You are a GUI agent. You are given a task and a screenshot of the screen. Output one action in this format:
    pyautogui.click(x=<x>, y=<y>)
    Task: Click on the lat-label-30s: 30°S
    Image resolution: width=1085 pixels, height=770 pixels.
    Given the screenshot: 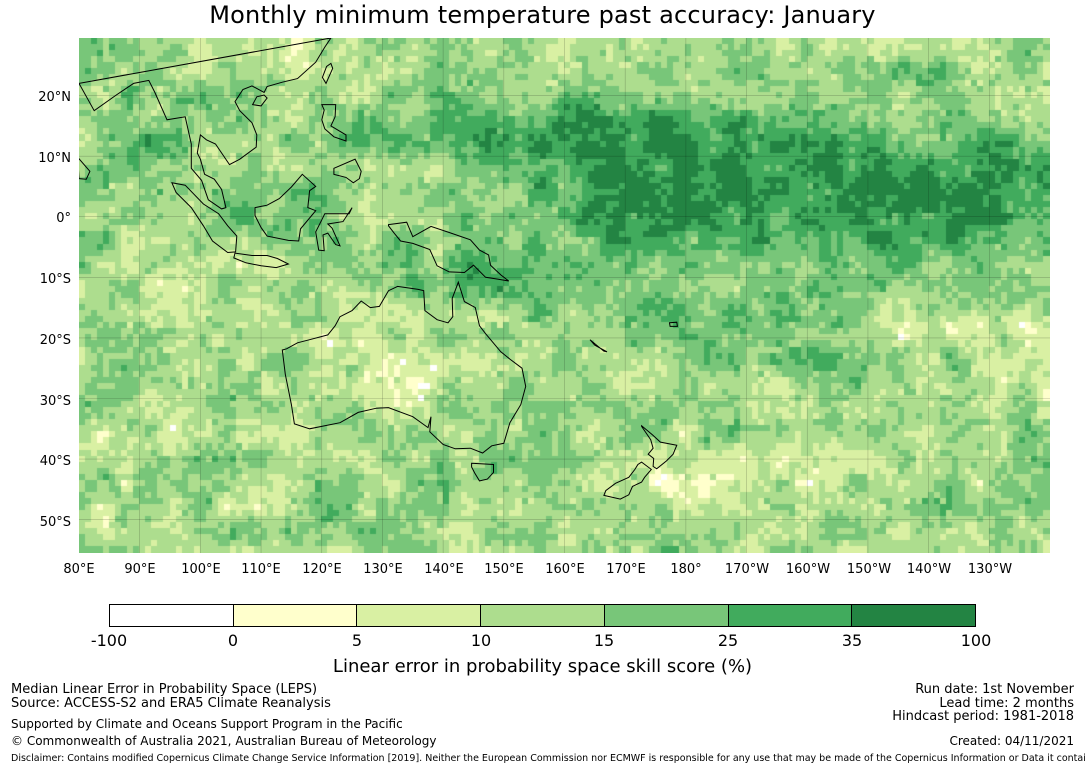 What is the action you would take?
    pyautogui.click(x=55, y=401)
    